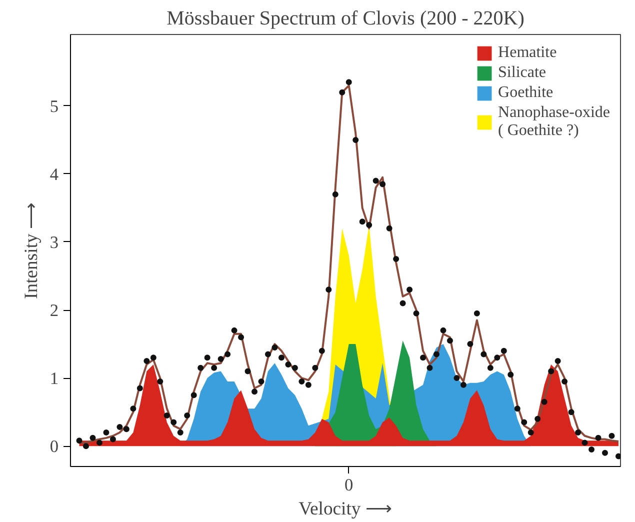  What do you see at coordinates (31, 250) in the screenshot?
I see `y-axis-title: Intensity ⟶` at bounding box center [31, 250].